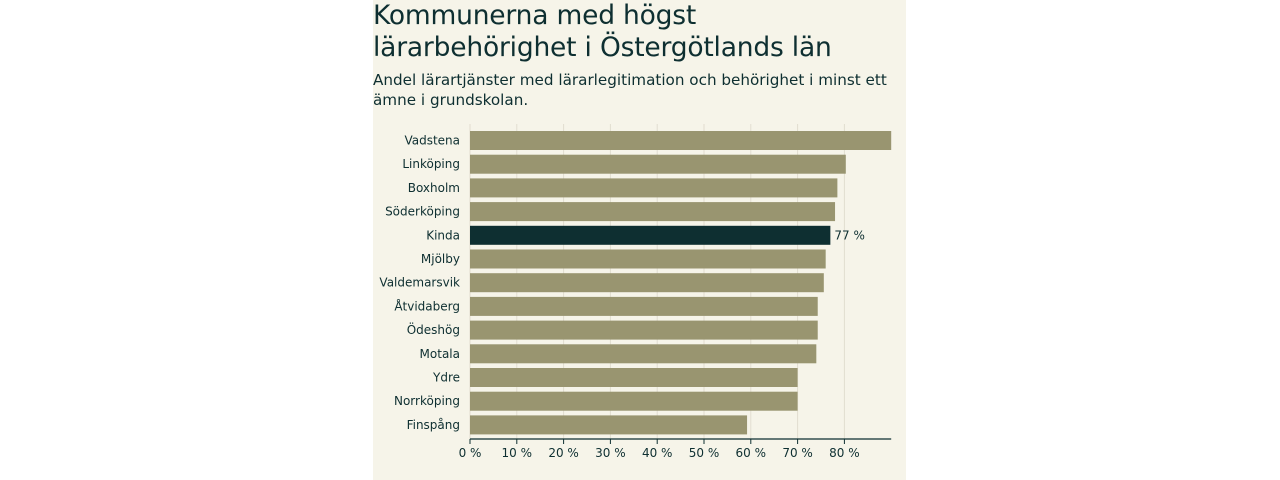  What do you see at coordinates (844, 453) in the screenshot?
I see `x-tick-label: 80 %` at bounding box center [844, 453].